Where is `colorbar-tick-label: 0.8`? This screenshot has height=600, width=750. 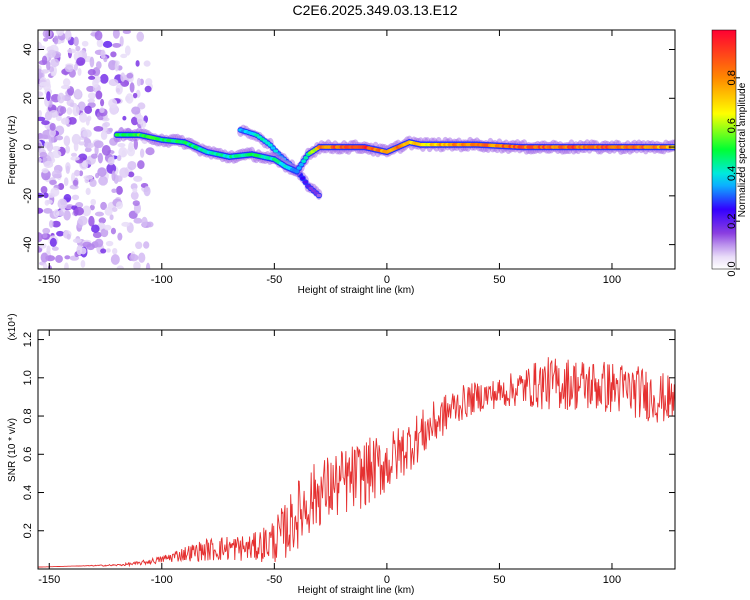
colorbar-tick-label: 0.8 is located at coordinates (732, 77).